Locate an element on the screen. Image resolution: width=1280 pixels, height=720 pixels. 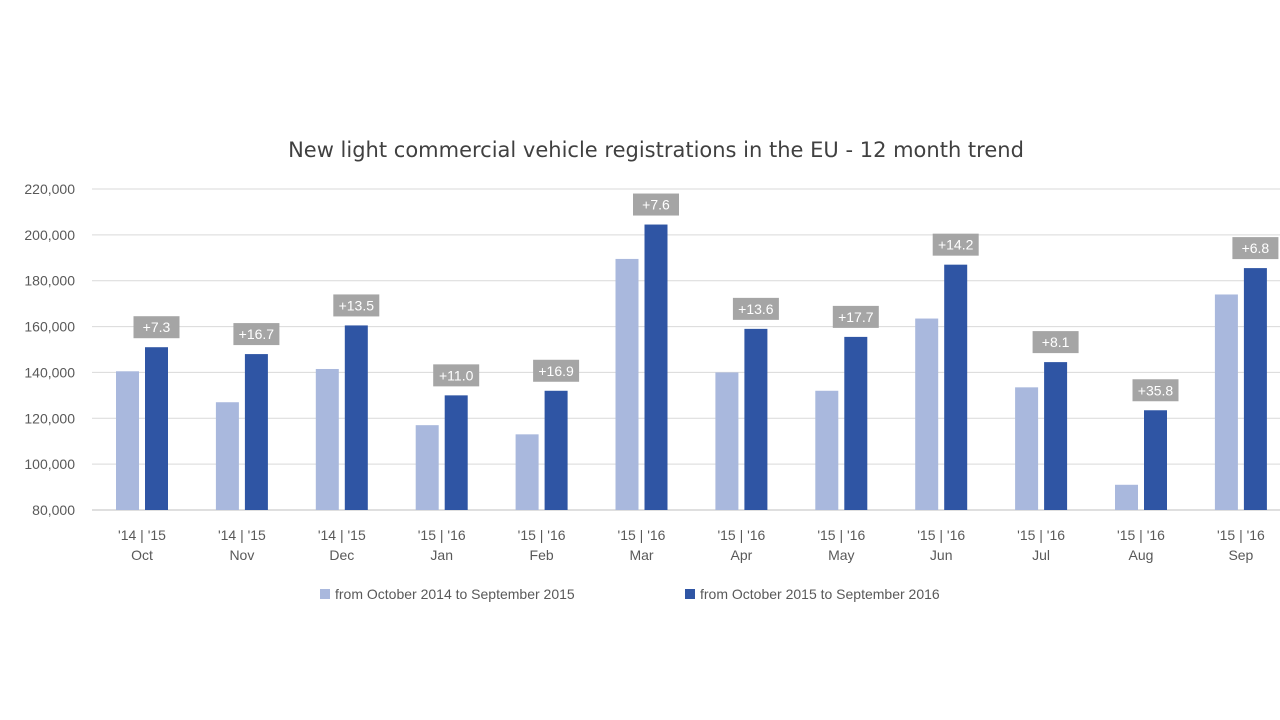
data-label: +8.1 is located at coordinates (1055, 342).